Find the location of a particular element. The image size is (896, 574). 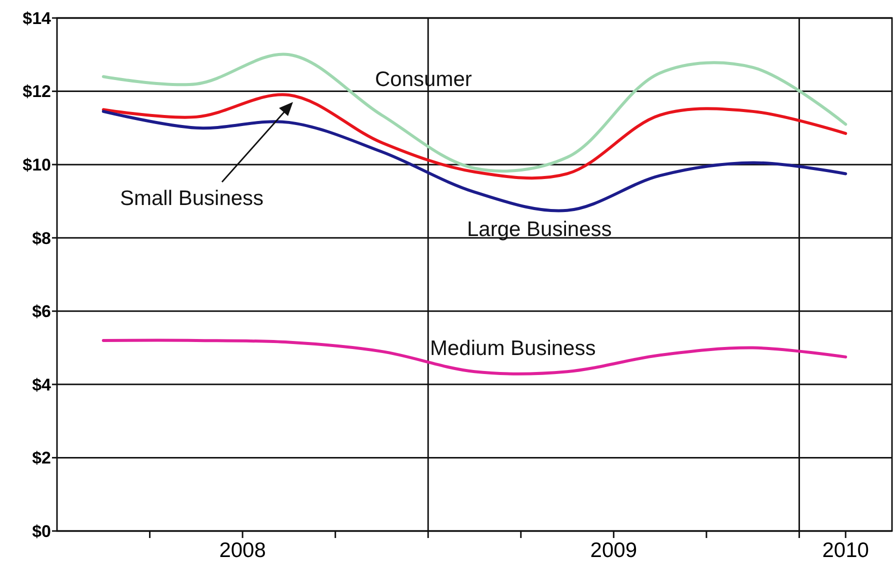

y-tick-label: $12 is located at coordinates (36, 92).